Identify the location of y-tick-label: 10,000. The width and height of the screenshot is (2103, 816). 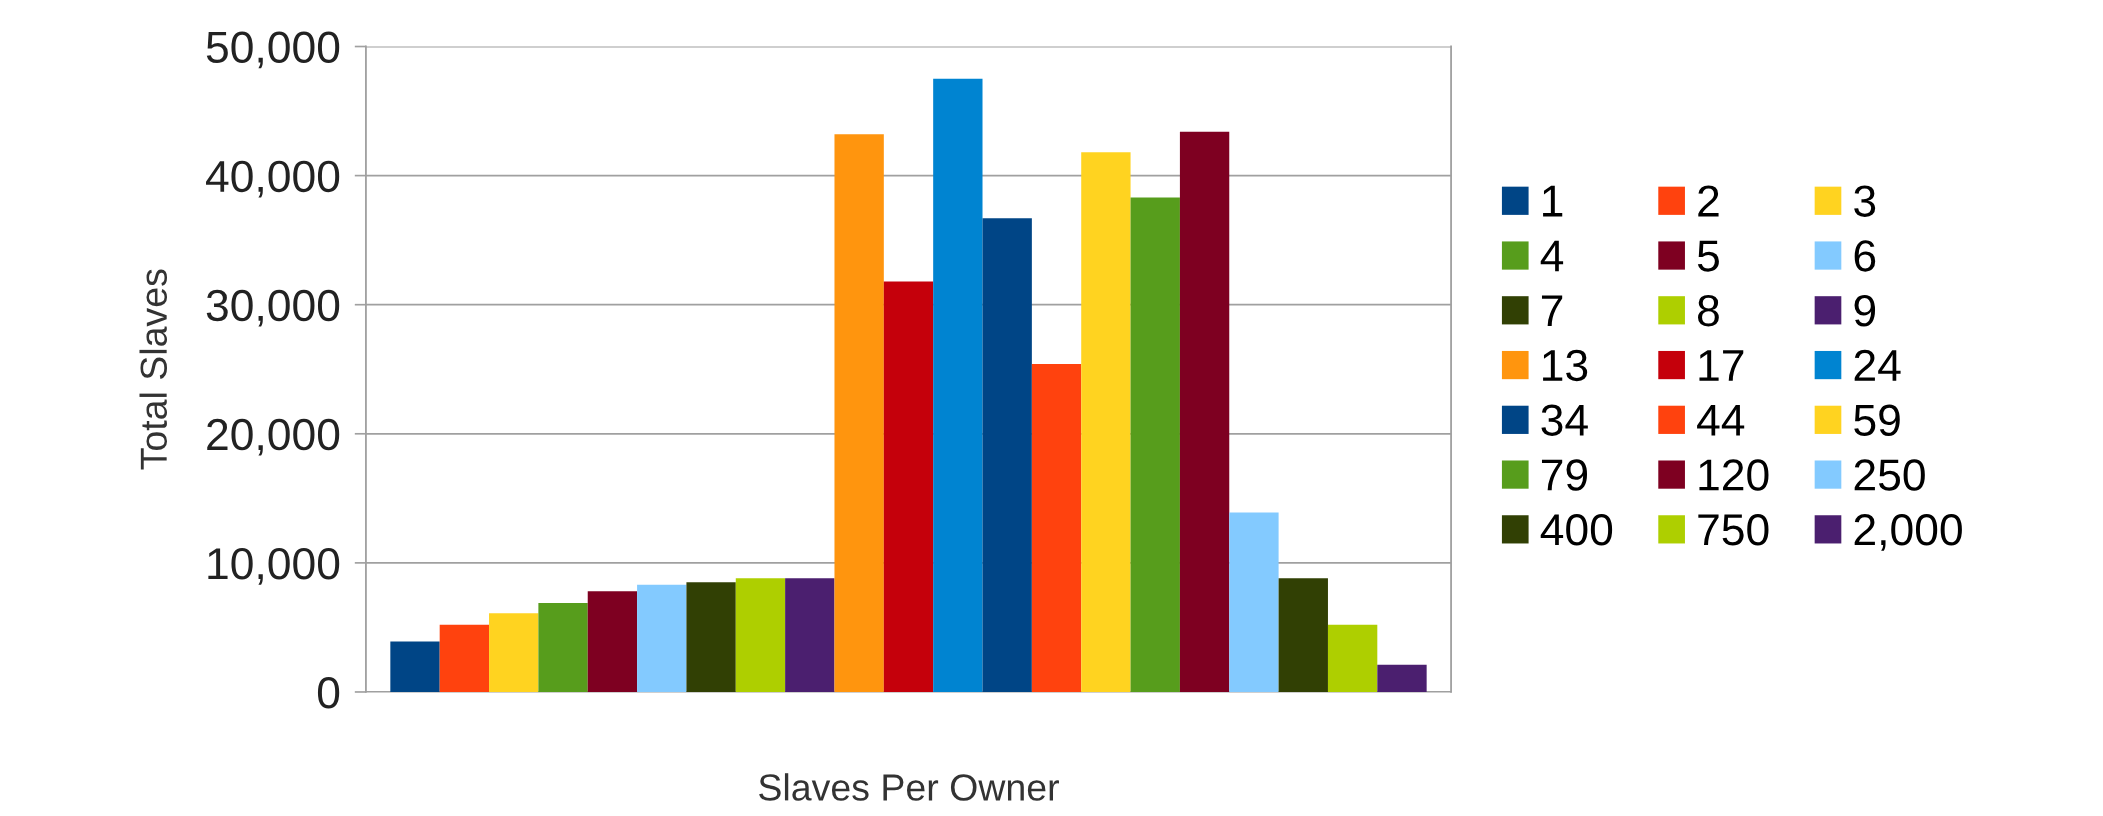
(274, 566).